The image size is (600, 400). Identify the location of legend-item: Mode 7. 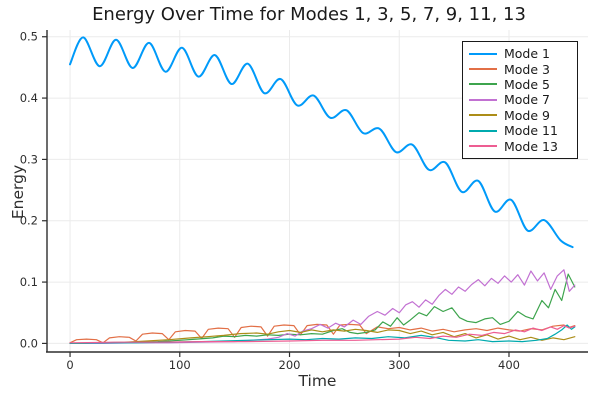
(521, 99).